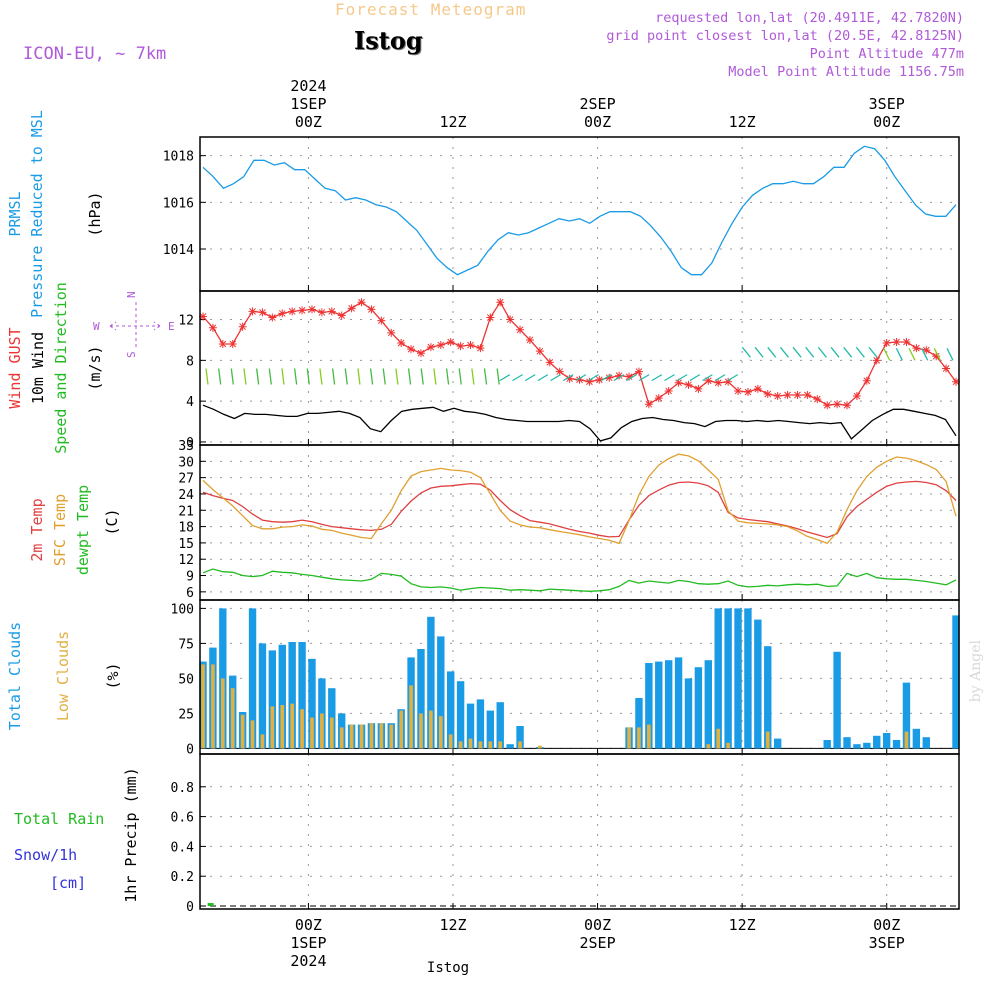  What do you see at coordinates (809, 18) in the screenshot?
I see `requested-coords: requested lon,lat (20.4911E, 42.7820N)` at bounding box center [809, 18].